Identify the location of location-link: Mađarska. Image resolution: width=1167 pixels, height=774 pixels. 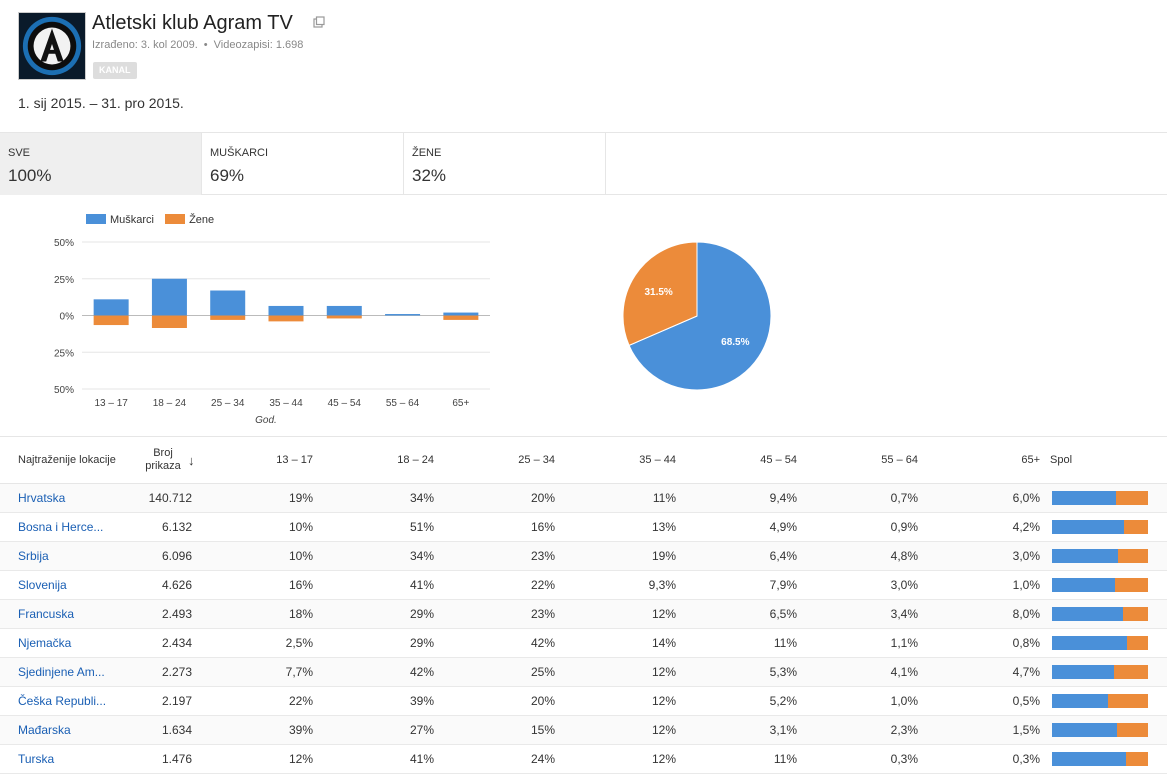
(44, 730).